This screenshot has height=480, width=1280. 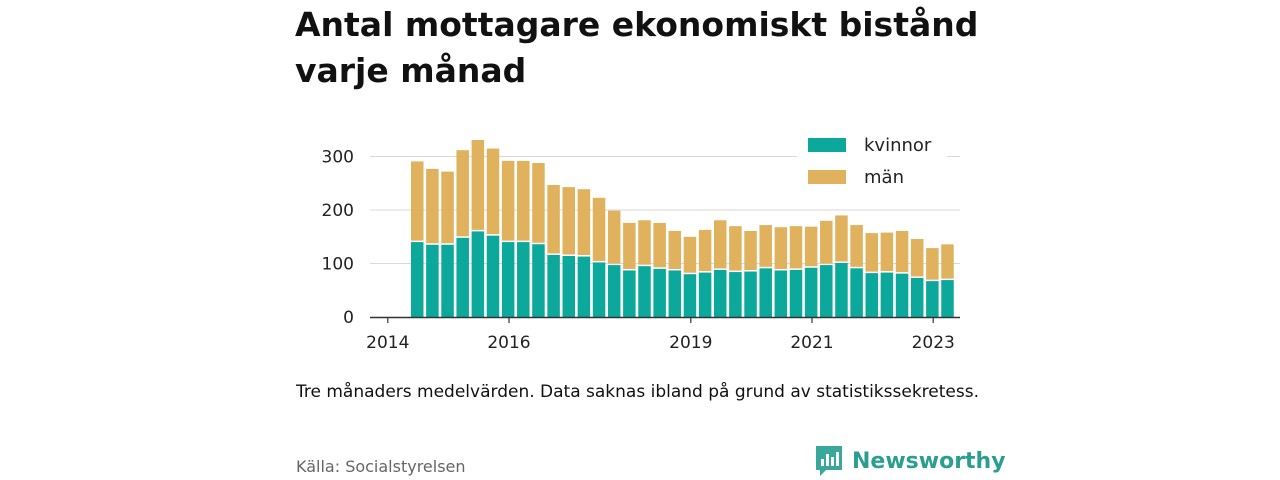 What do you see at coordinates (381, 466) in the screenshot?
I see `source-text: Källa: Socialstyrelsen` at bounding box center [381, 466].